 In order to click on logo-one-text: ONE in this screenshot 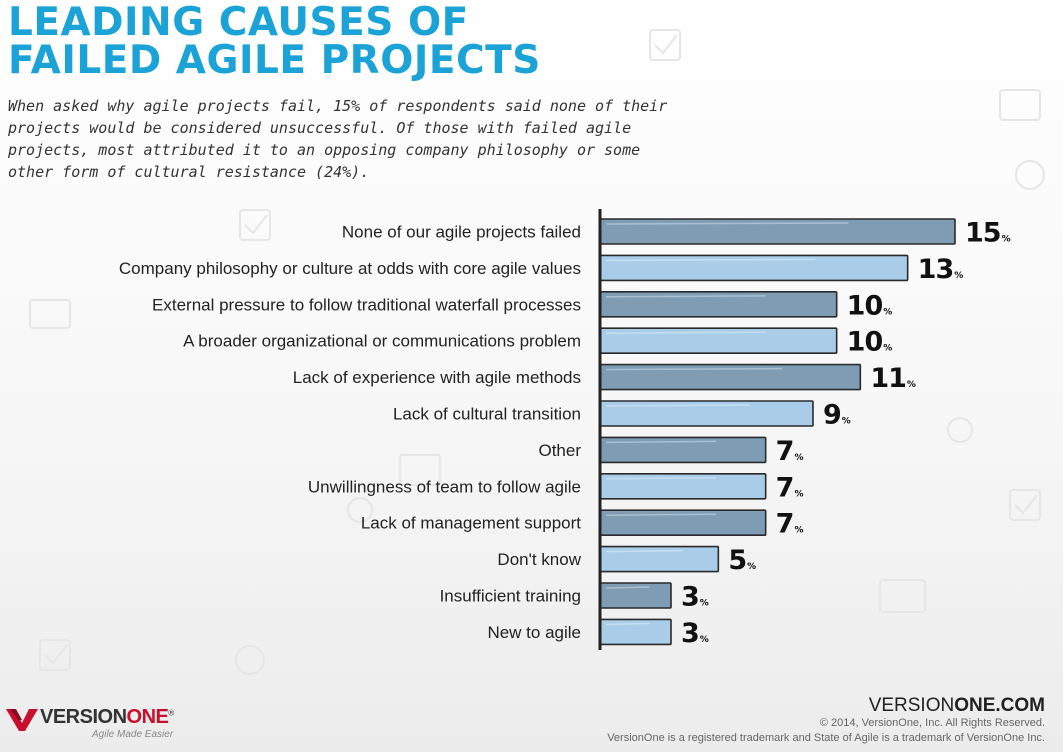, I will do `click(147, 717)`.